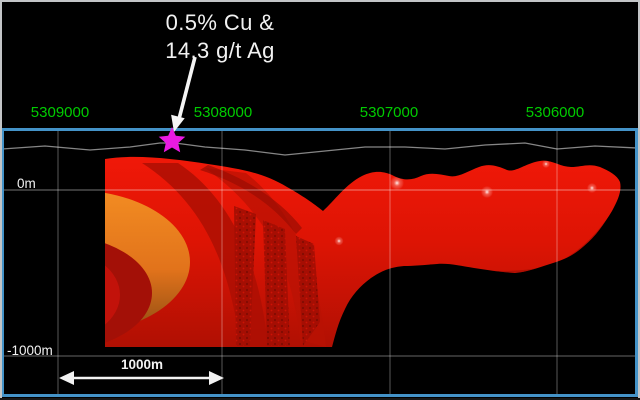  What do you see at coordinates (172, 140) in the screenshot?
I see `star-marker-icon` at bounding box center [172, 140].